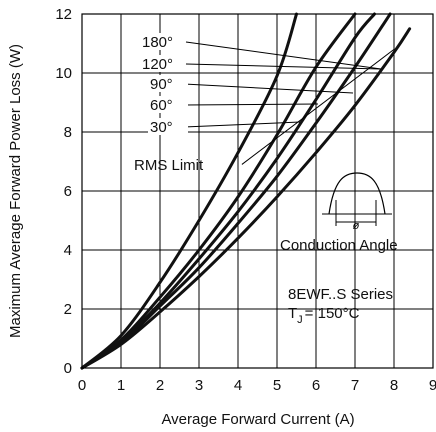  Describe the element at coordinates (277, 385) in the screenshot. I see `x-tick-label: 5` at that location.